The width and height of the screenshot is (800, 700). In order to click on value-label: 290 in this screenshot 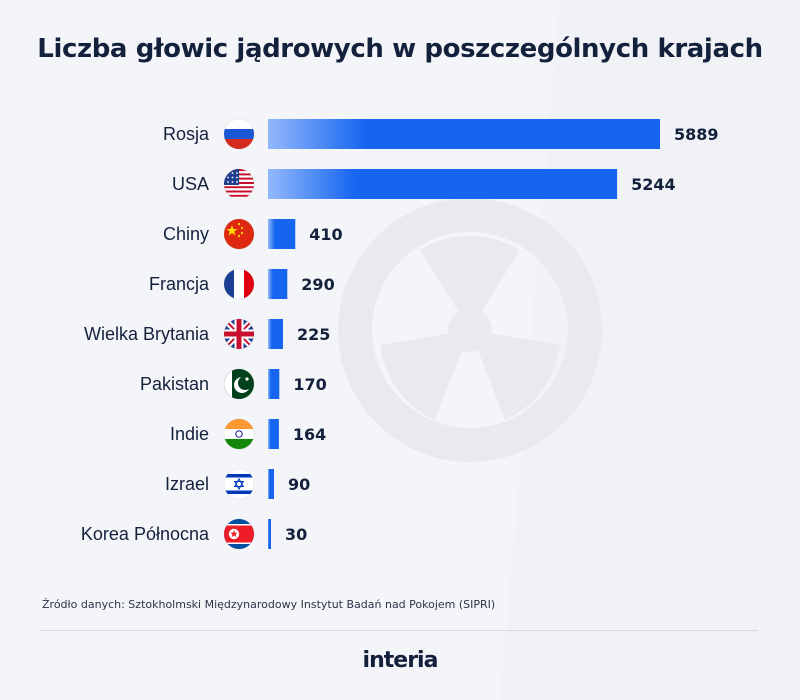, I will do `click(317, 284)`.